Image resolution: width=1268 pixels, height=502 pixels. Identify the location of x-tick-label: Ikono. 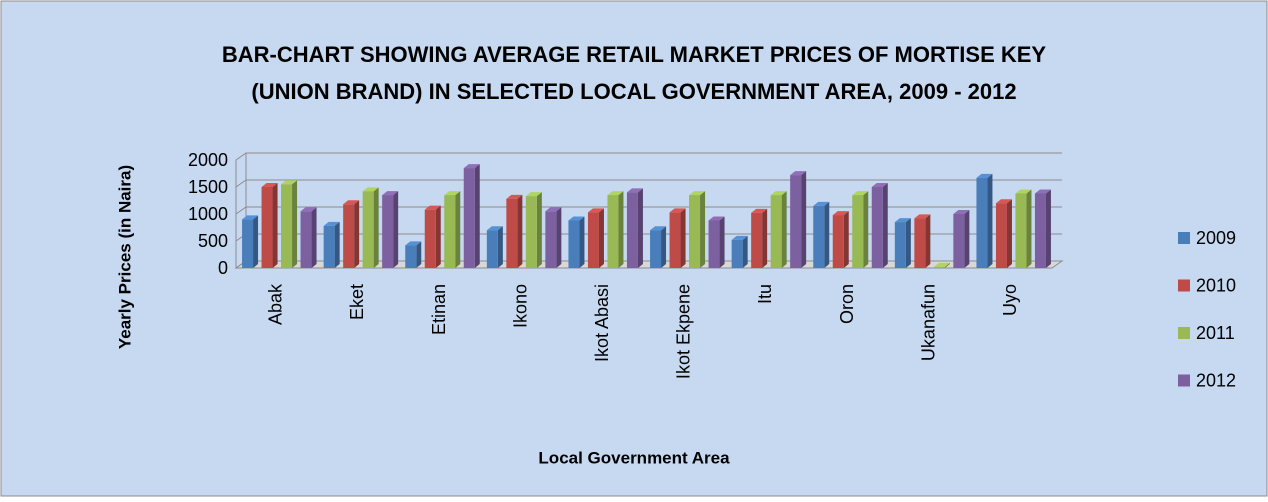
(520, 306).